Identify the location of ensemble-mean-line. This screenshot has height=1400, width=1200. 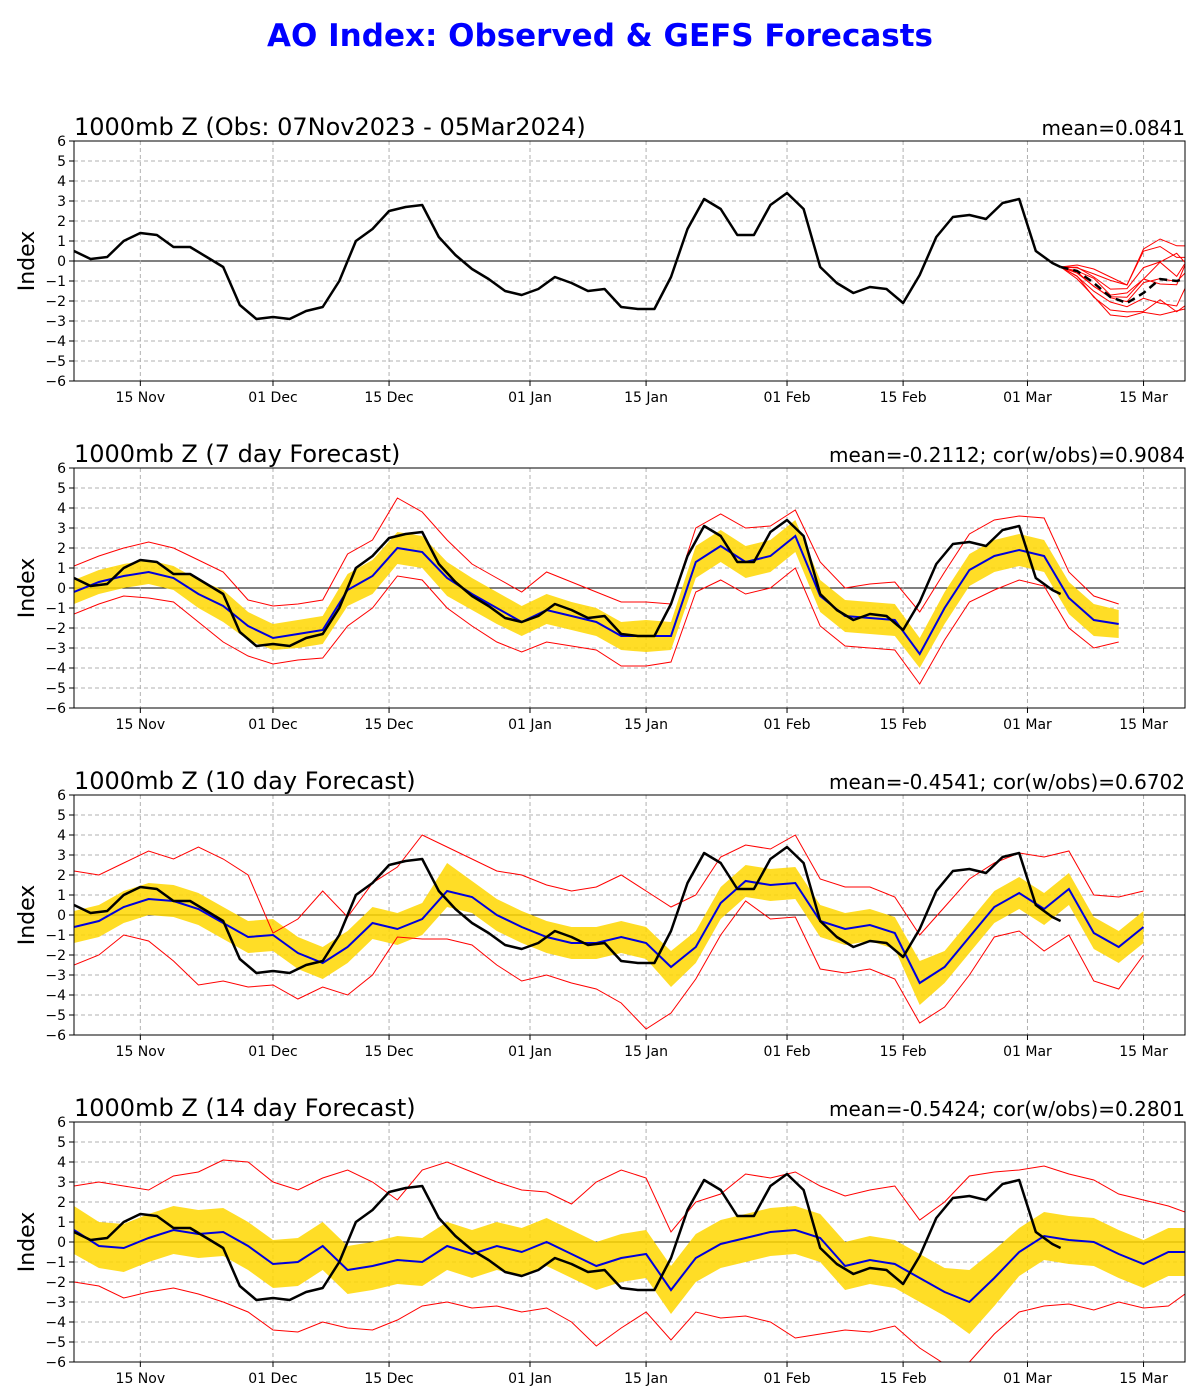
(1122, 285).